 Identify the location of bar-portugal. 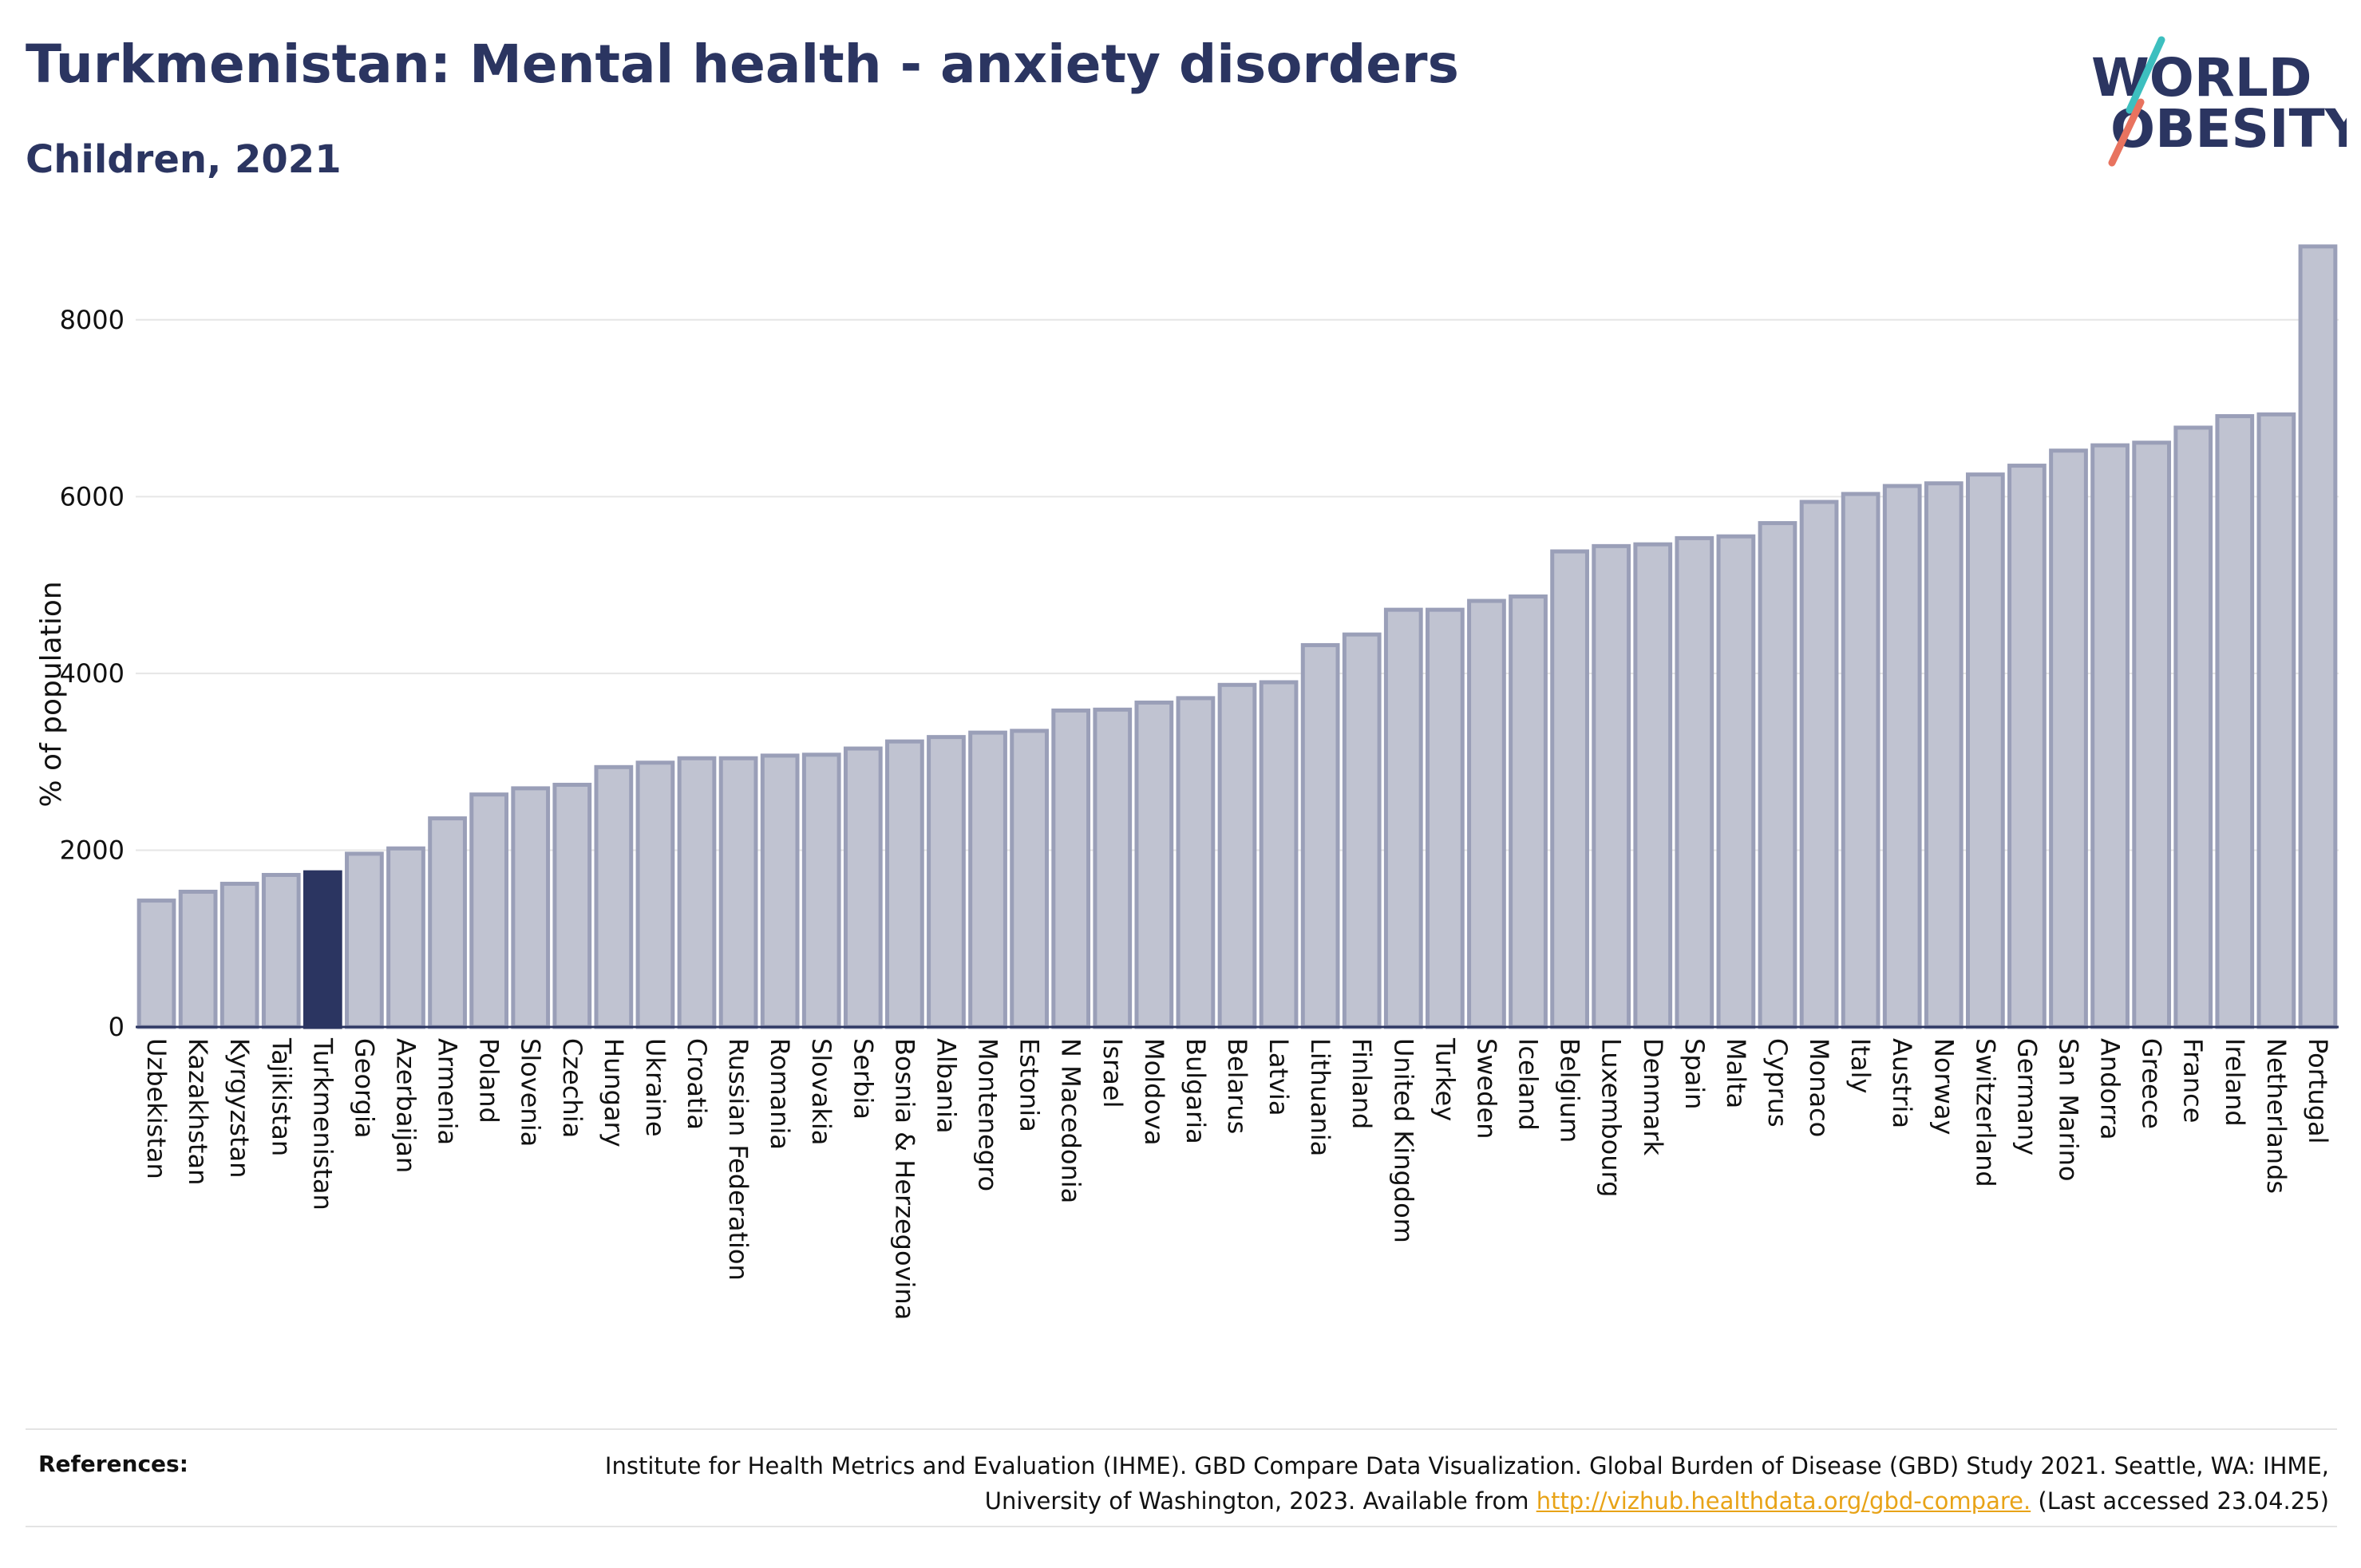
(2318, 636).